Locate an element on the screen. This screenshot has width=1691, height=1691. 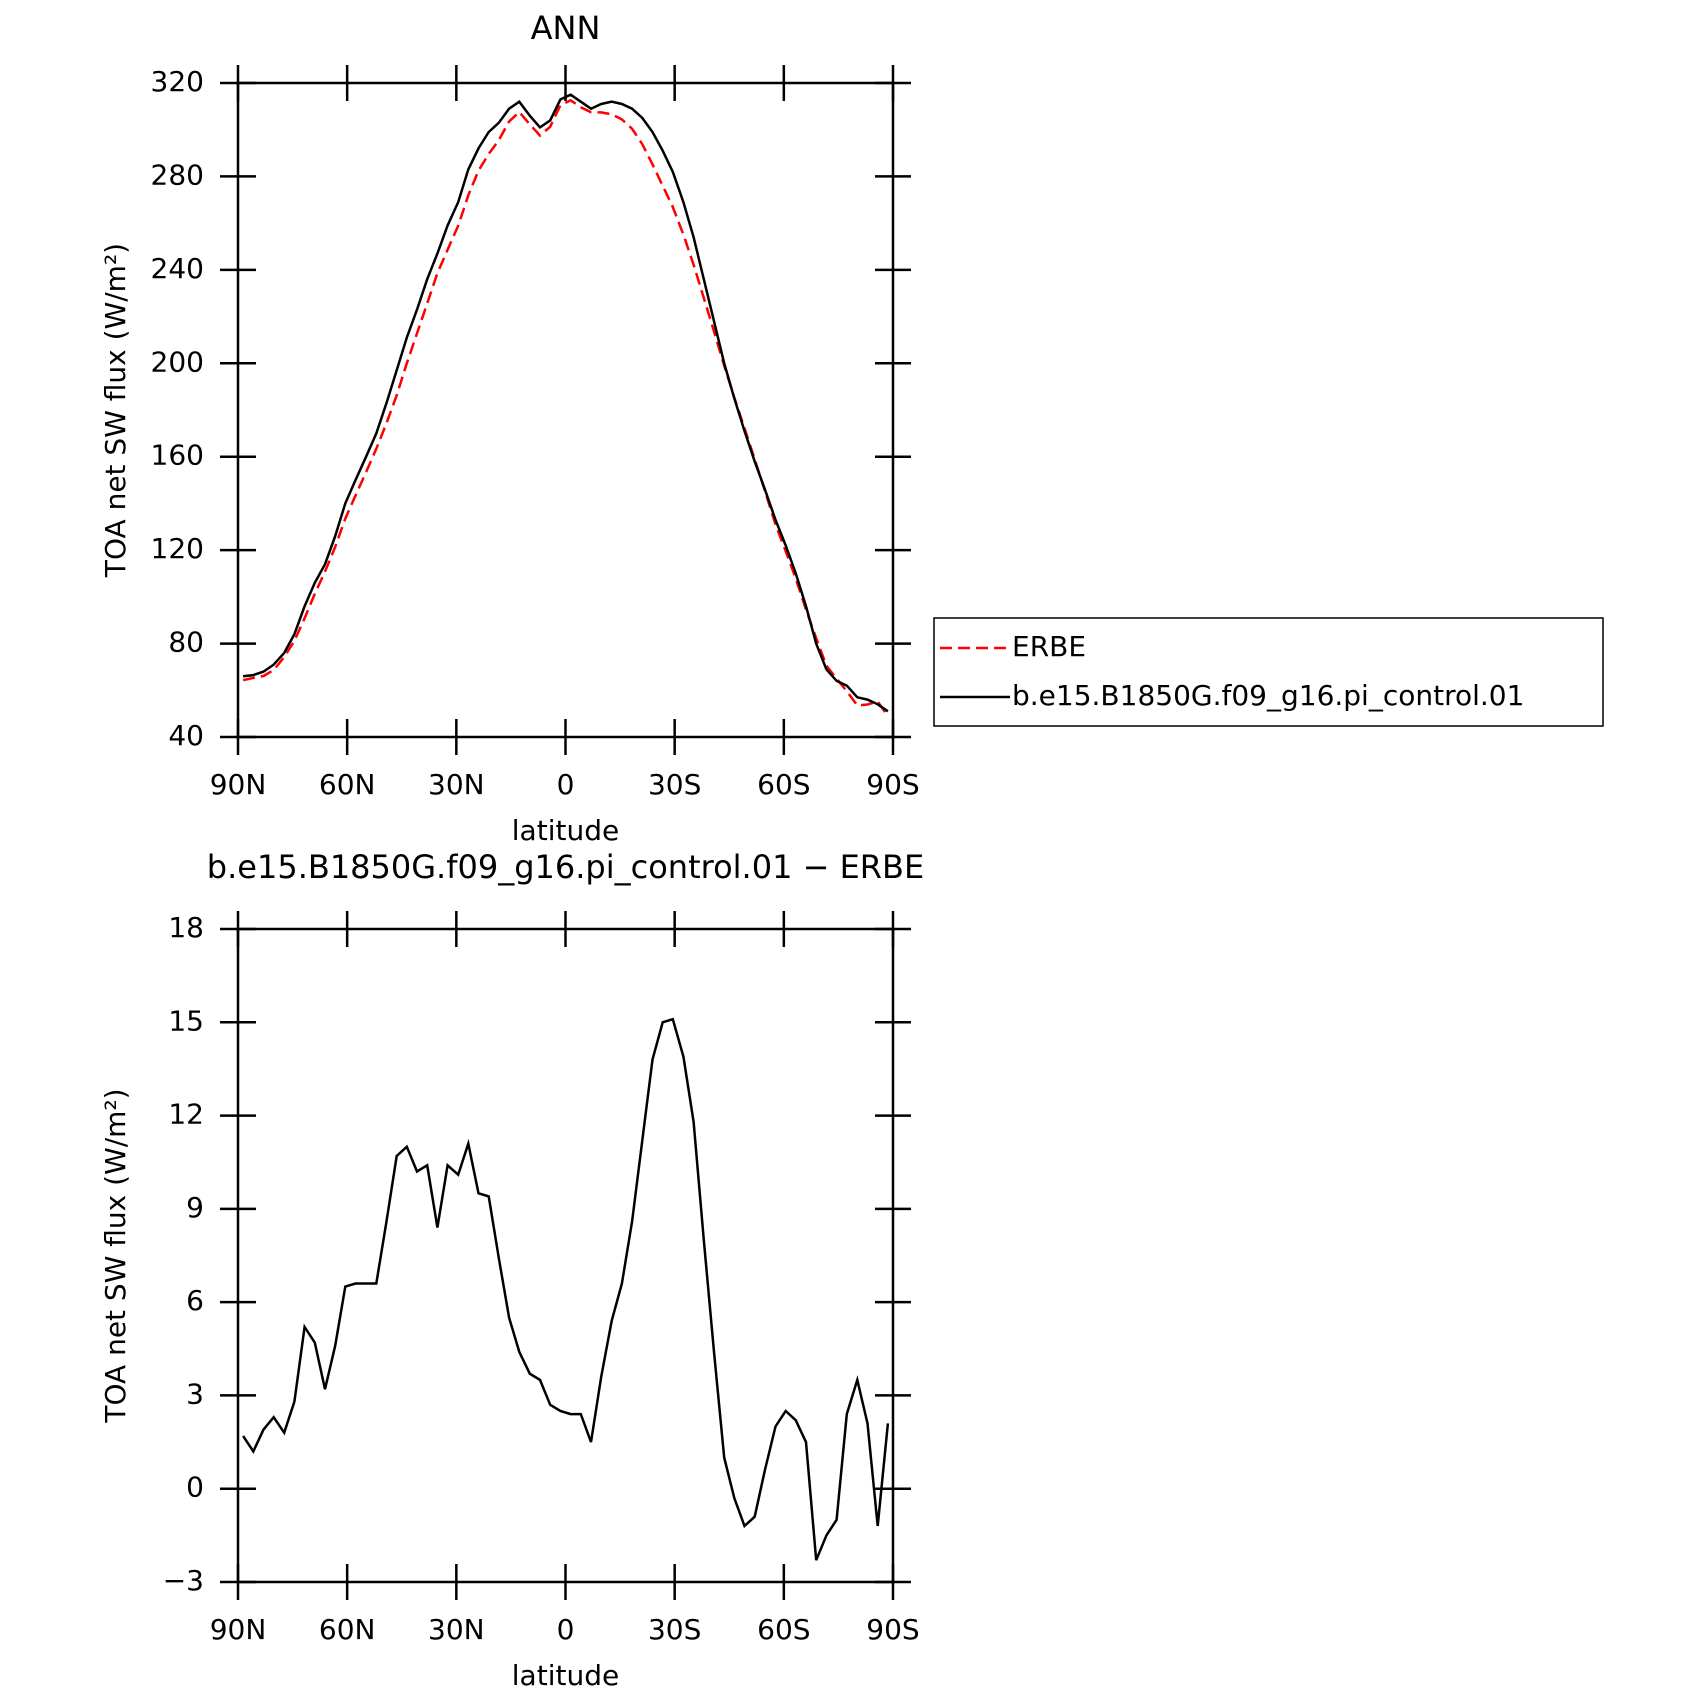
y-tick-label: 320 is located at coordinates (177, 81).